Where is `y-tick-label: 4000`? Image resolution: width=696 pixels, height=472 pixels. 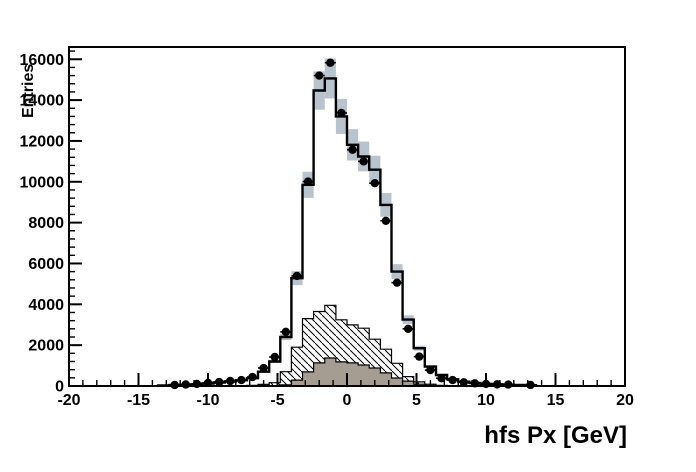 y-tick-label: 4000 is located at coordinates (46, 305).